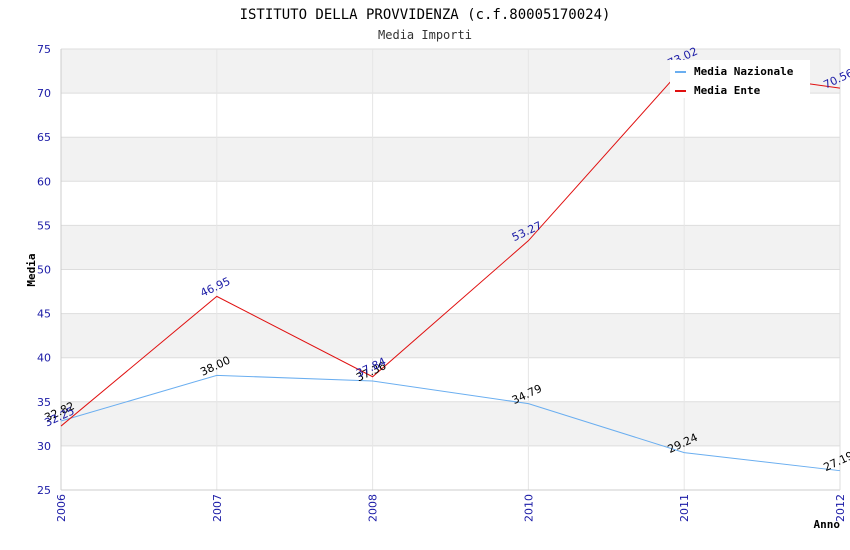 This screenshot has height=550, width=850. I want to click on x-tick-labels: 2006 2007 2008 2010 2011 2012, so click(451, 508).